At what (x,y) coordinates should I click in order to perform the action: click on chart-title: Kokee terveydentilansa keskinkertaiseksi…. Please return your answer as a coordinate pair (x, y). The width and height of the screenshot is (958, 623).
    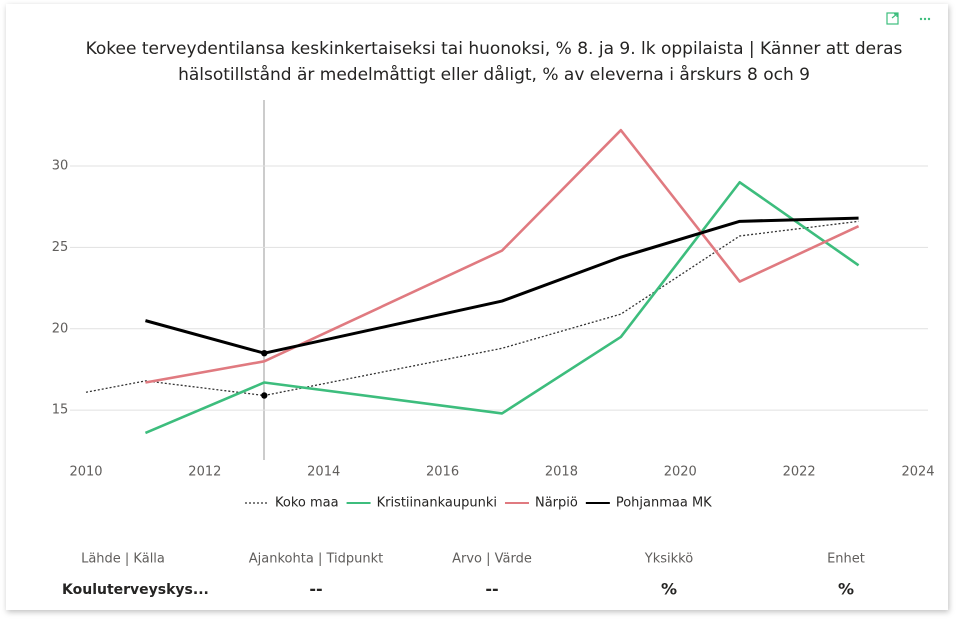
    Looking at the image, I should click on (494, 49).